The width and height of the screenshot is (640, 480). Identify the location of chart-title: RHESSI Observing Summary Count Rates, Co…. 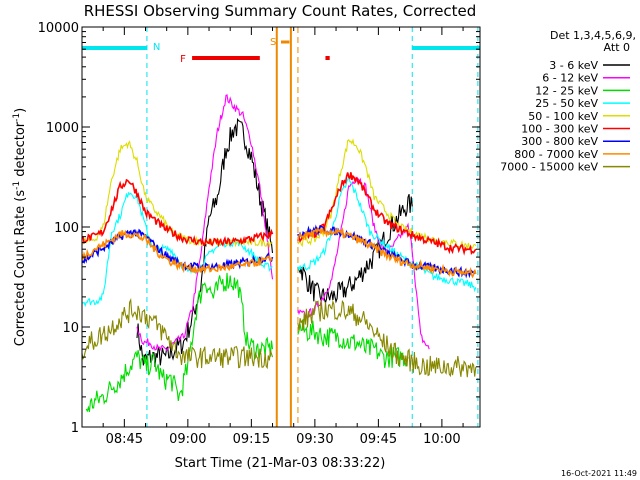
(280, 11).